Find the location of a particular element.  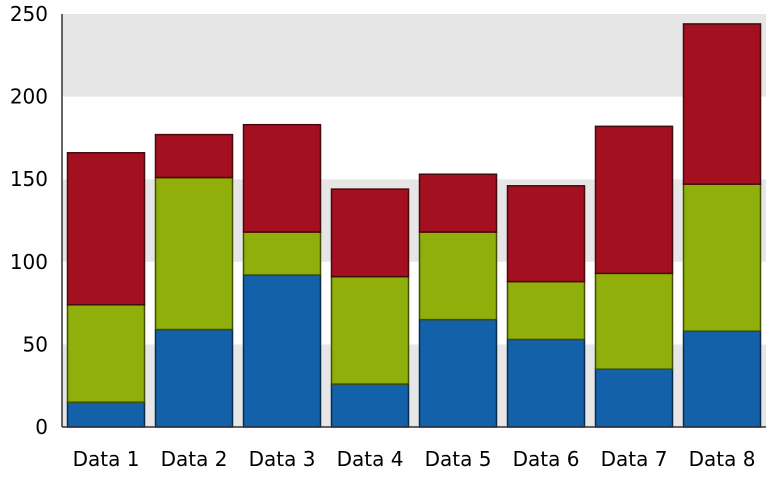

y-tick-label: 250 is located at coordinates (29, 14).